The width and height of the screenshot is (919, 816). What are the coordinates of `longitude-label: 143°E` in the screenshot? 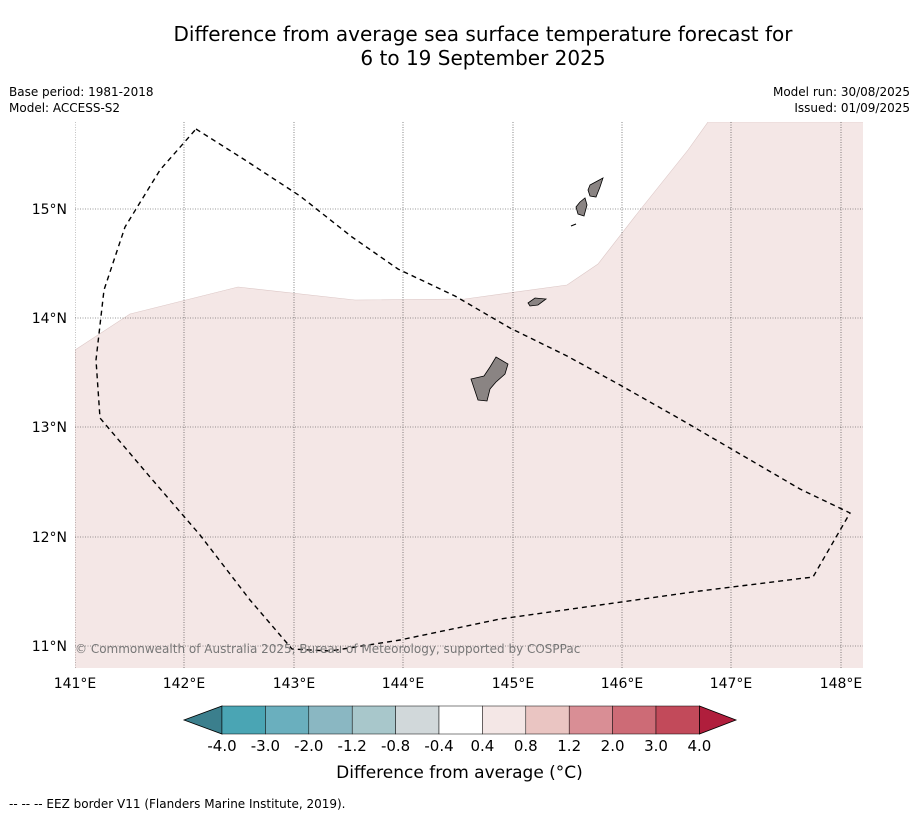 It's located at (294, 684).